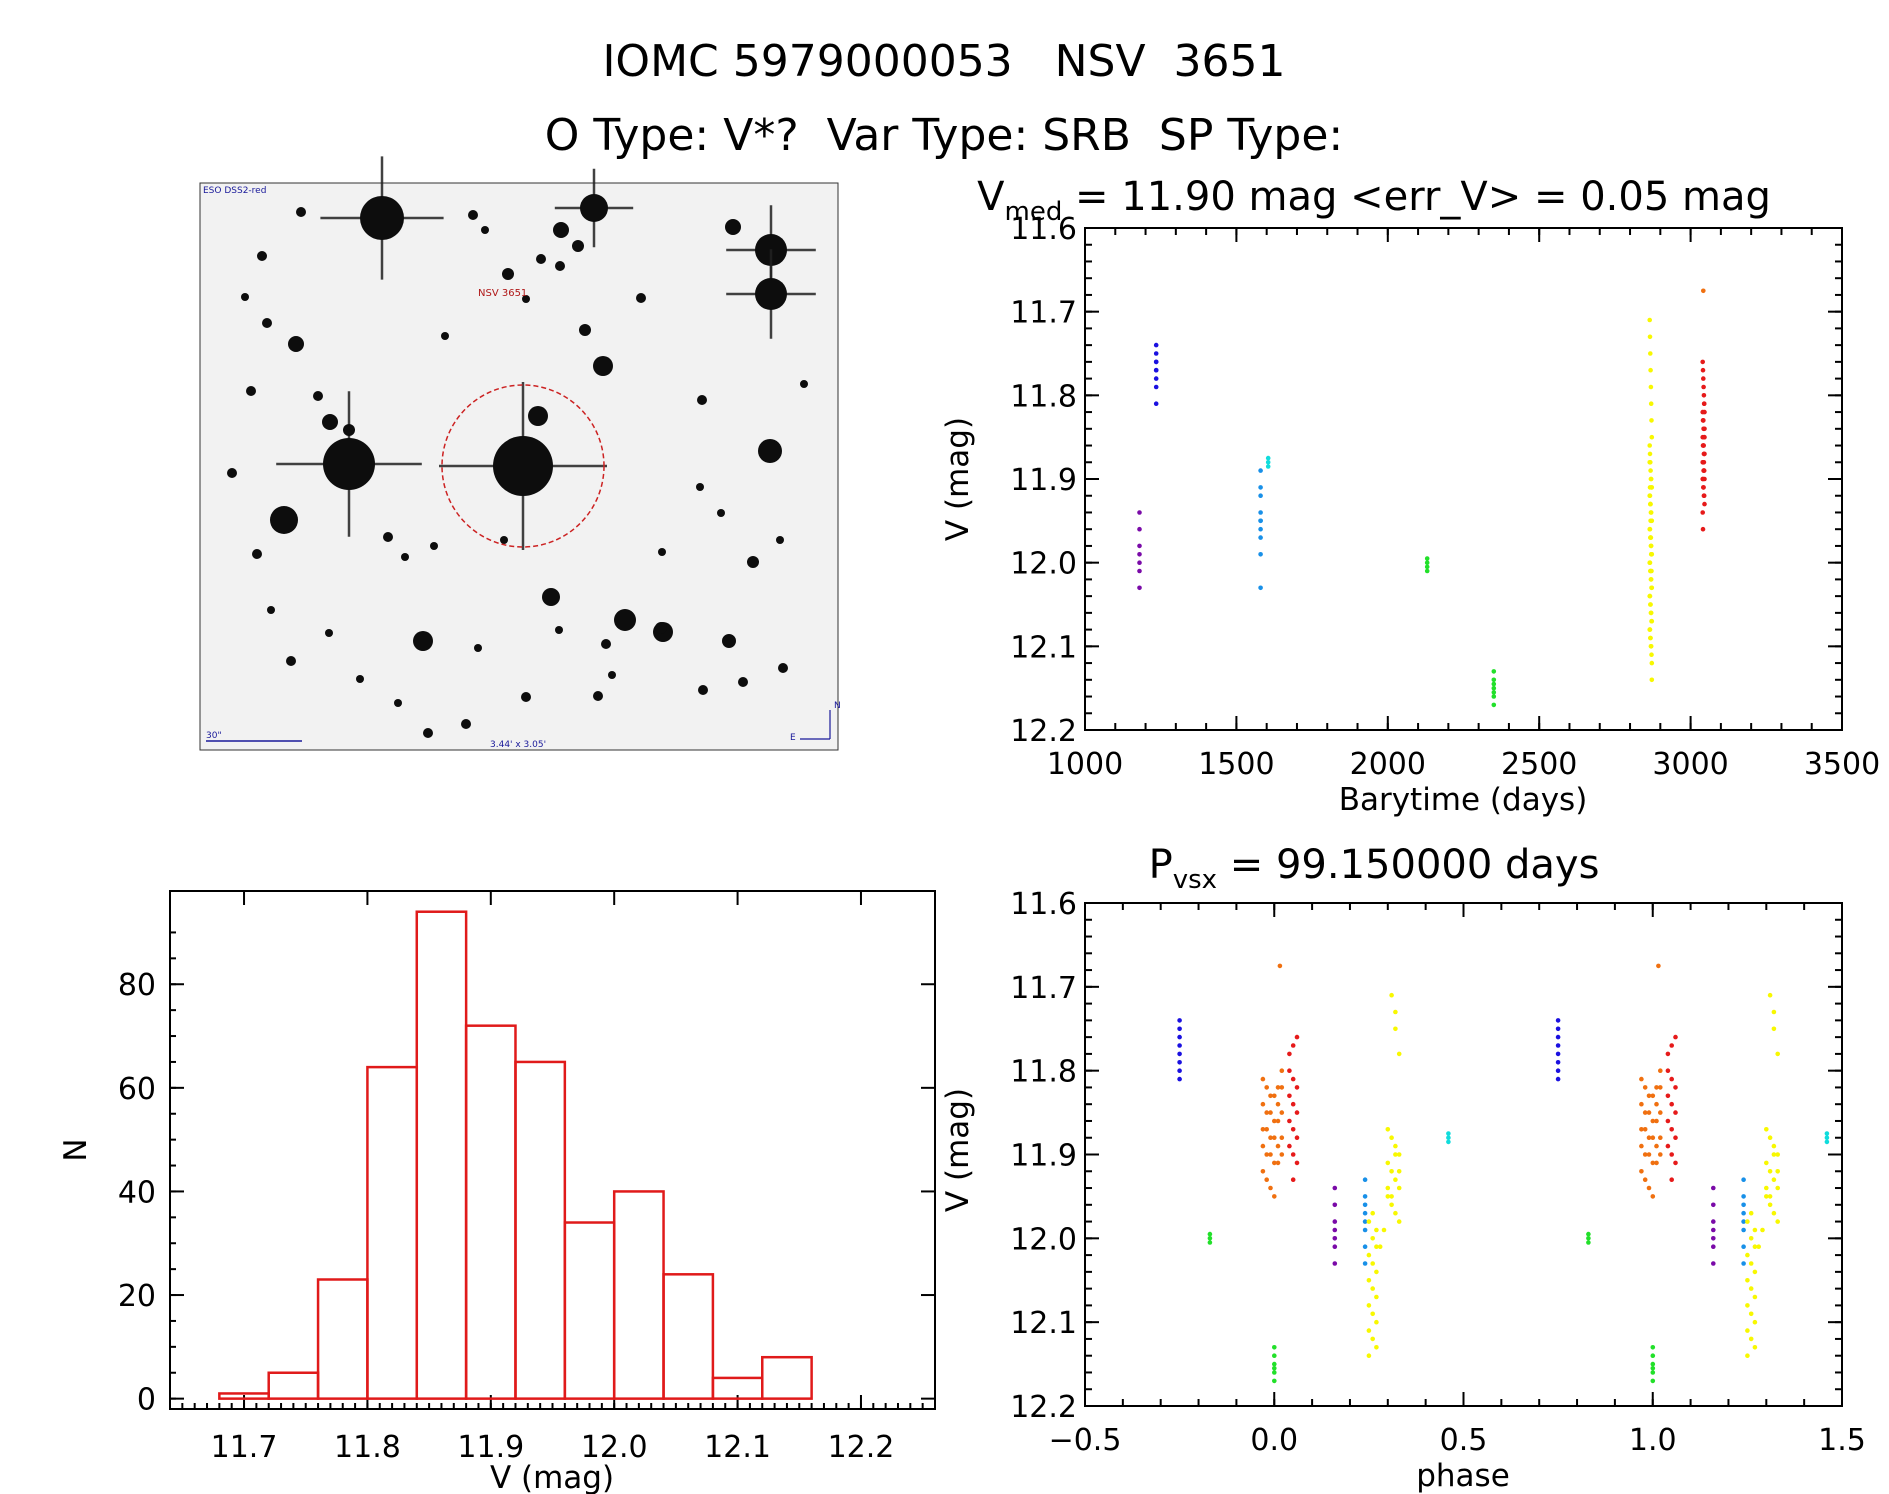  I want to click on lightcurve-y-tick-label: 12.1, so click(1043, 647).